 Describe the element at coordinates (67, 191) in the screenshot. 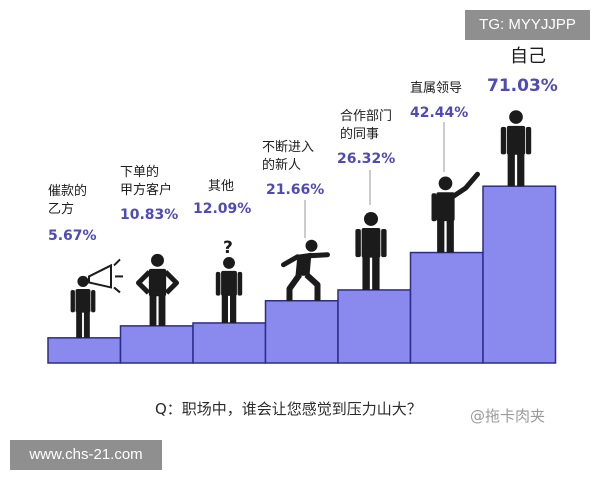

I see `category-label-0: 催款的` at that location.